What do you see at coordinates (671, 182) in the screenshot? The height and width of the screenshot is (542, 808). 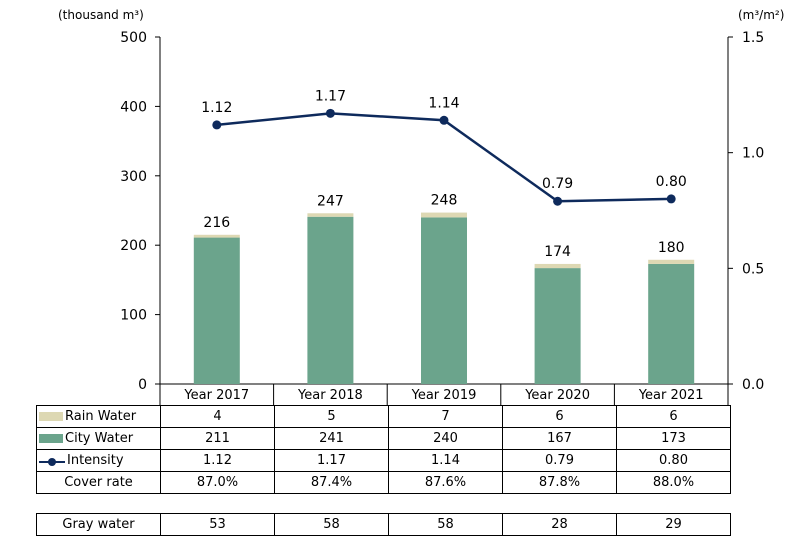 I see `intensity-data-label: 0.80` at bounding box center [671, 182].